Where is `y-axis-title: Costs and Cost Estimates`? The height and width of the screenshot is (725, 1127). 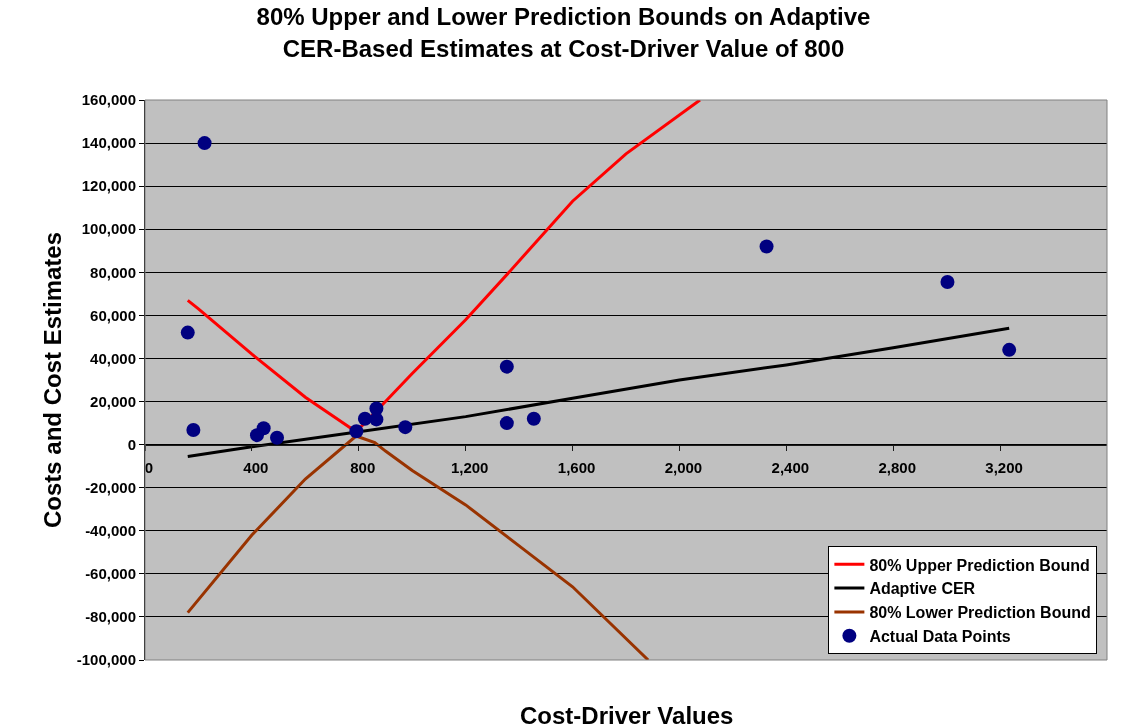 y-axis-title: Costs and Cost Estimates is located at coordinates (52, 380).